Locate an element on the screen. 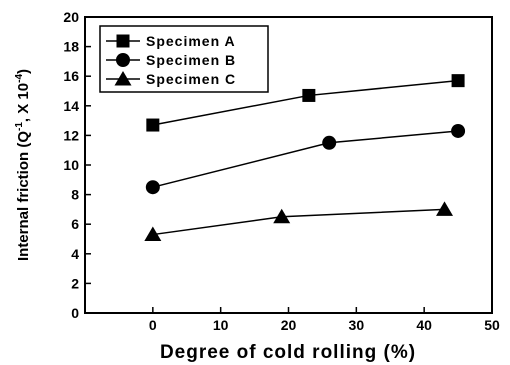  legend-label: Specimen A is located at coordinates (191, 41).